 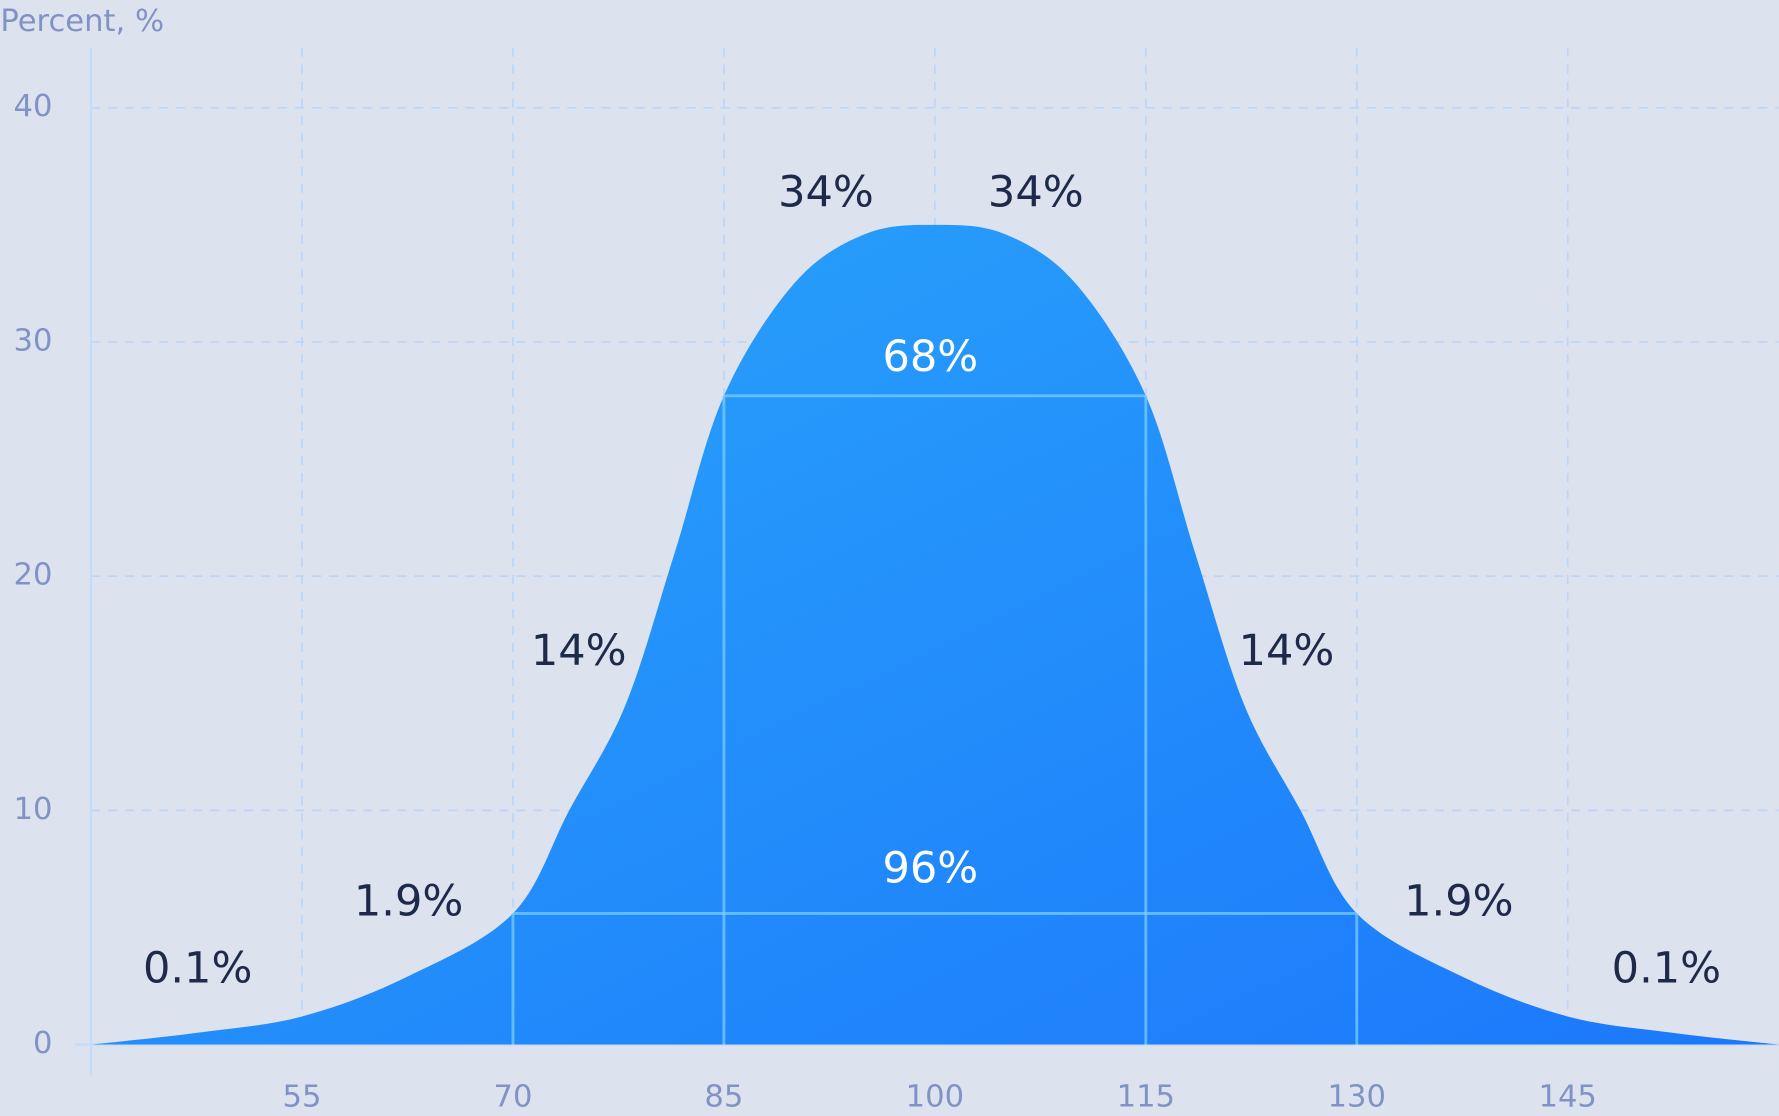 What do you see at coordinates (1357, 1096) in the screenshot?
I see `x-tick-label: 130` at bounding box center [1357, 1096].